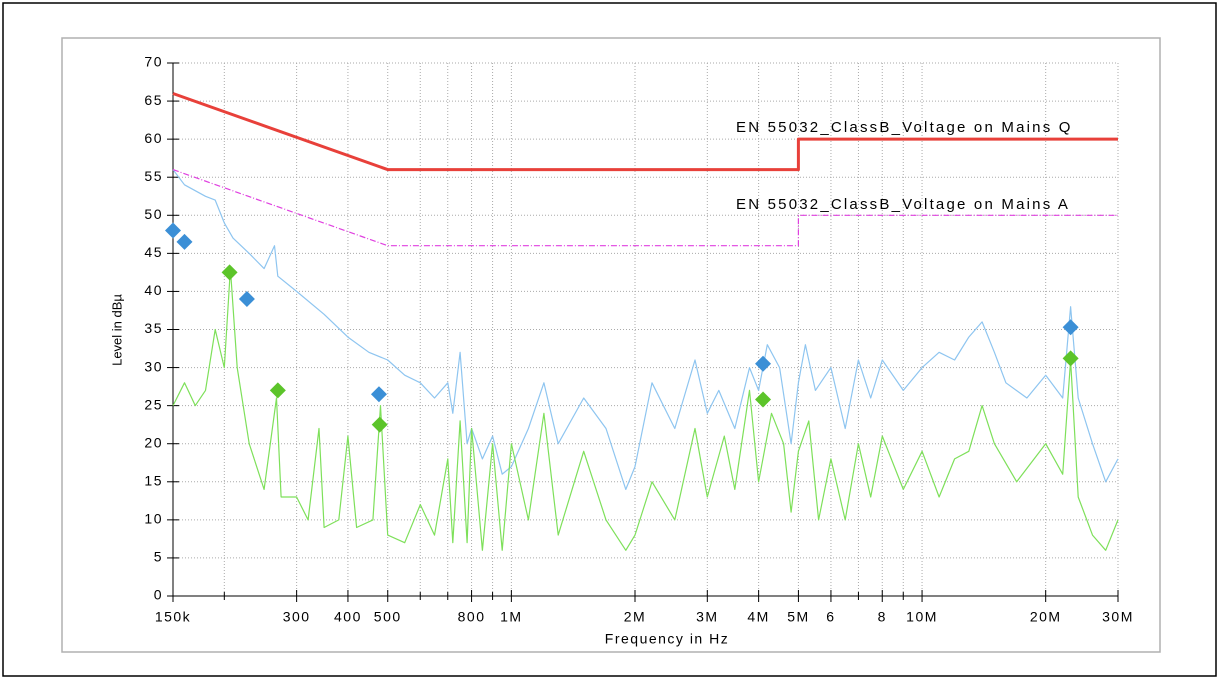  Describe the element at coordinates (153, 138) in the screenshot. I see `y-tick-label: 60` at that location.